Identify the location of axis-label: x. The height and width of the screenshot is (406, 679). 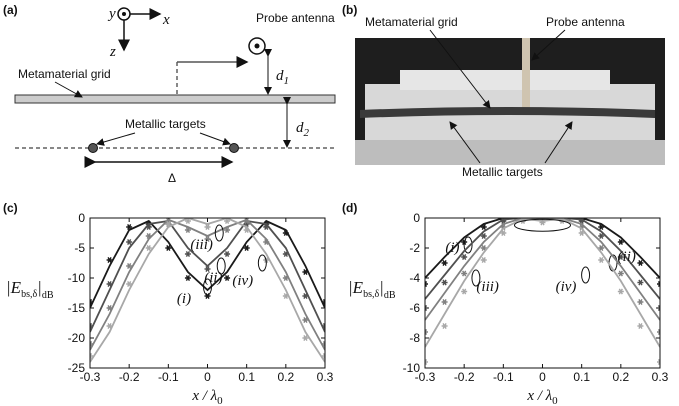
(166, 20).